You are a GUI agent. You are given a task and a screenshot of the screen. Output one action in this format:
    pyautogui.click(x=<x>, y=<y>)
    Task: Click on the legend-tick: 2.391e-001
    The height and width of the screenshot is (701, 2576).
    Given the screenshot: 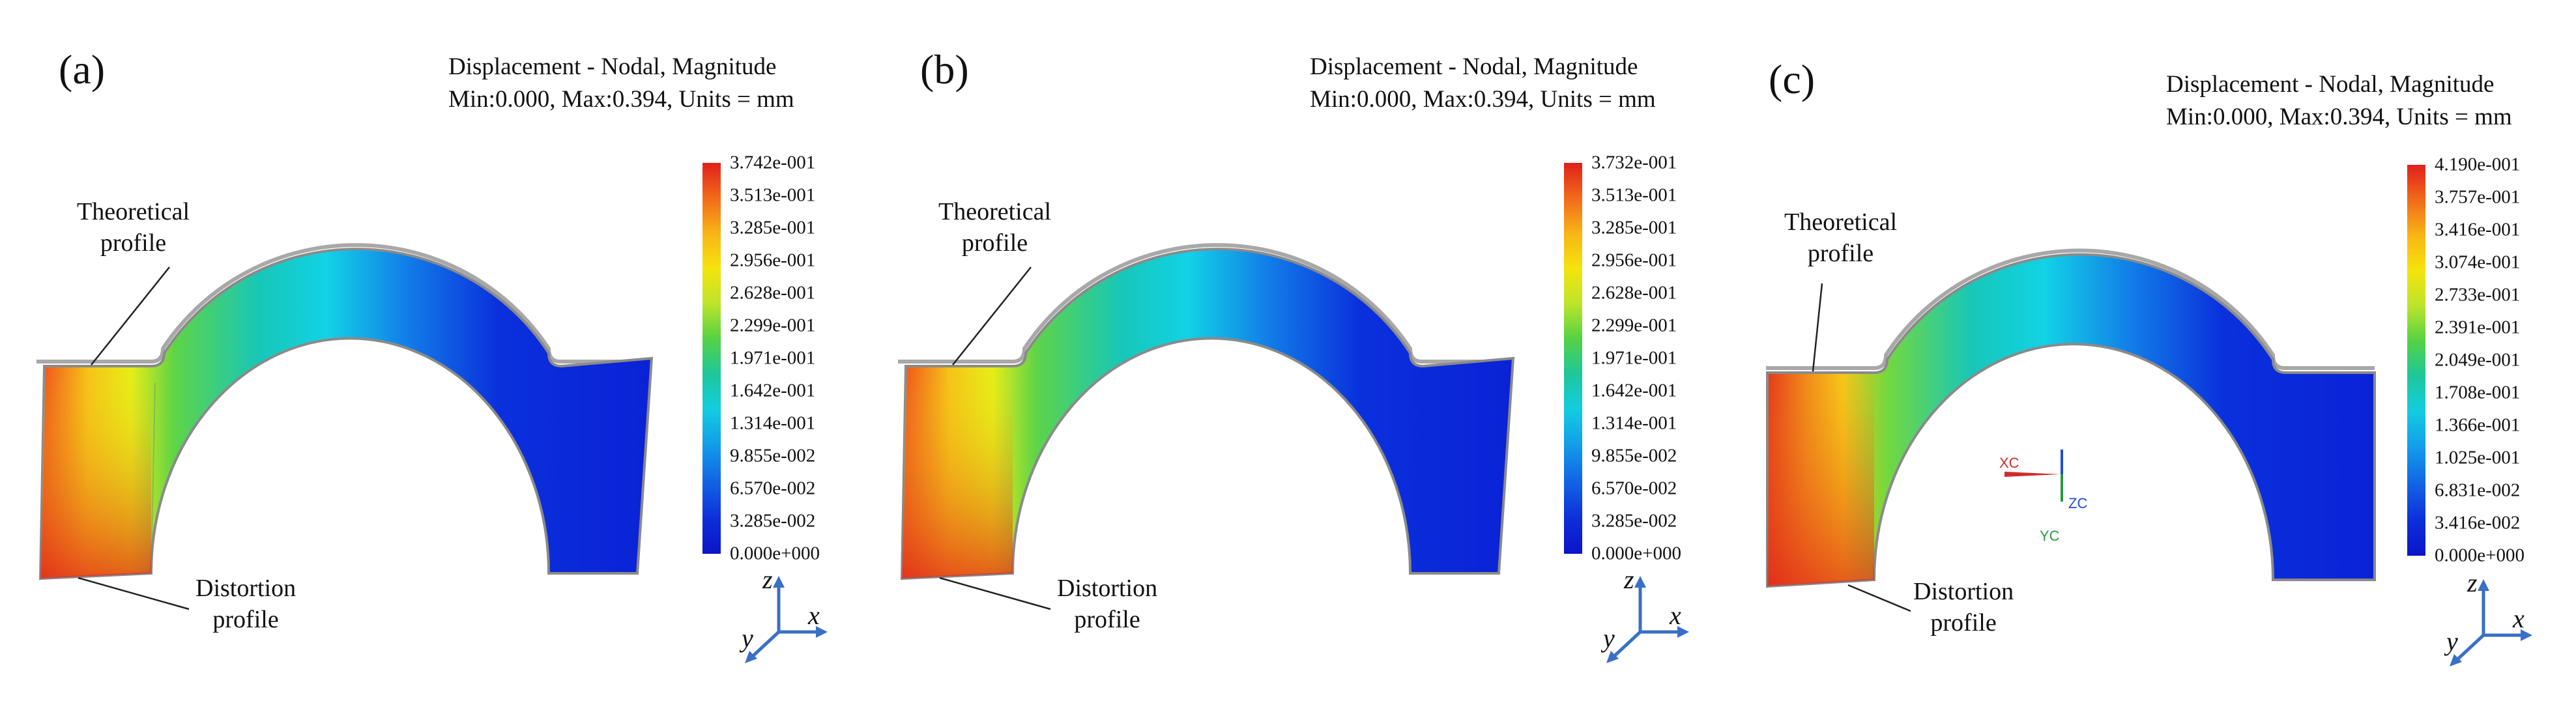 What is the action you would take?
    pyautogui.click(x=2478, y=327)
    